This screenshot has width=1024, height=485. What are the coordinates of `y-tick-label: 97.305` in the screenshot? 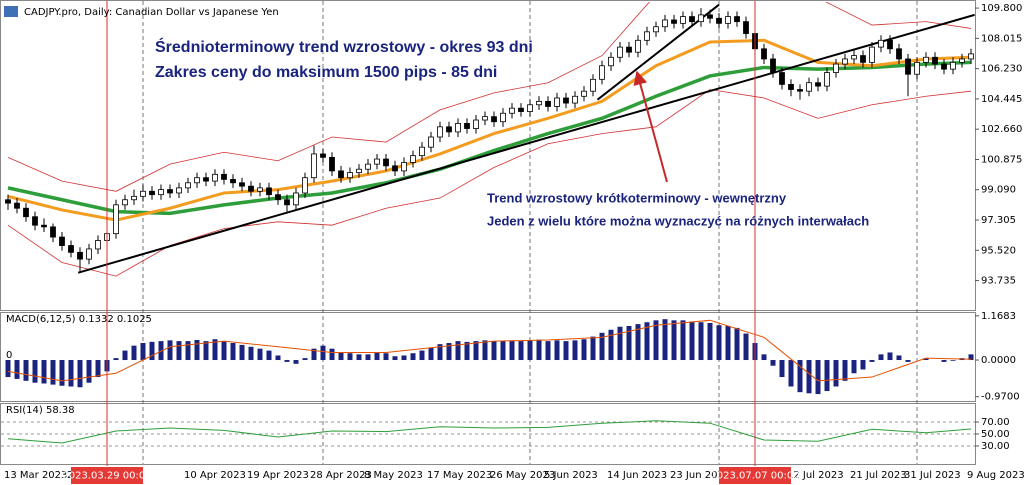 It's located at (998, 220).